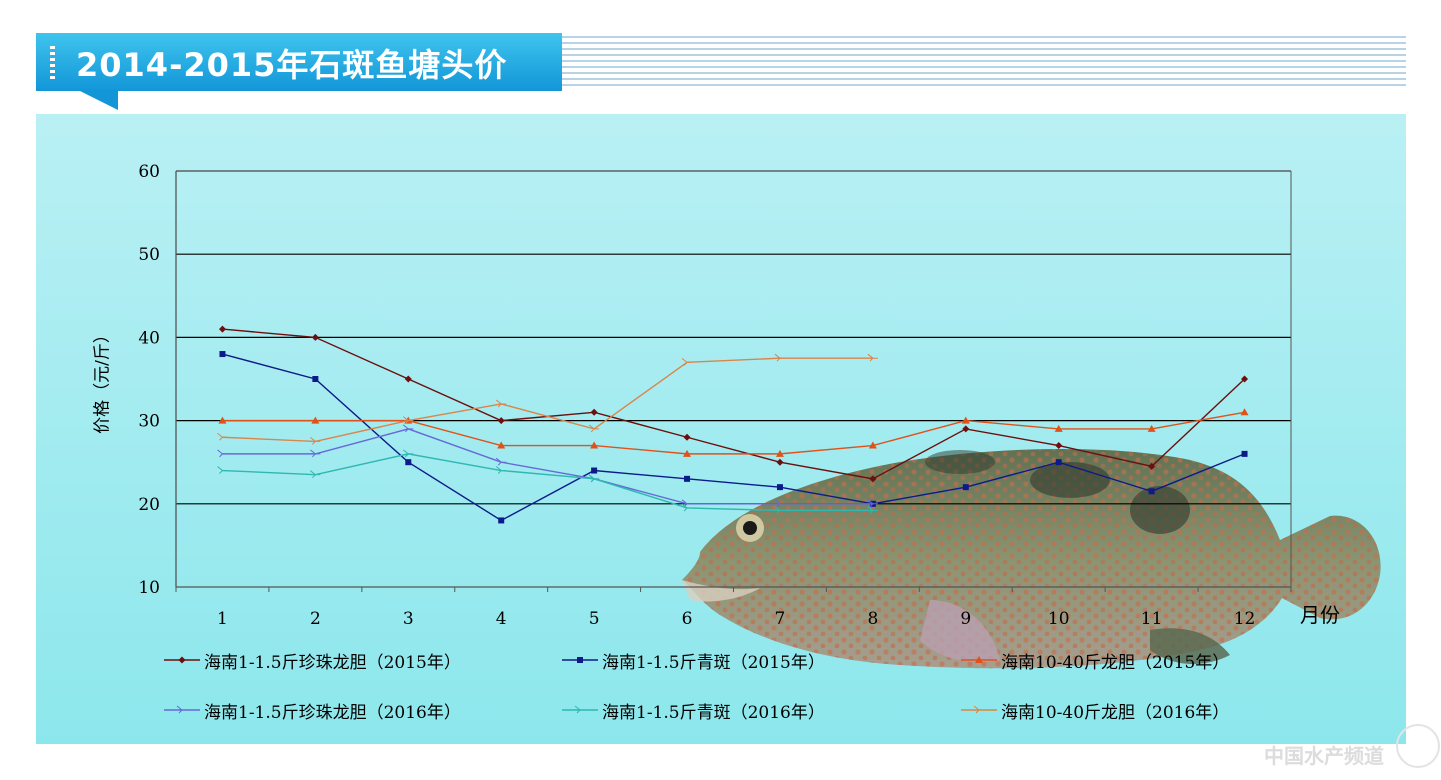 The image size is (1441, 780). I want to click on title-banner-tail, so click(98, 100).